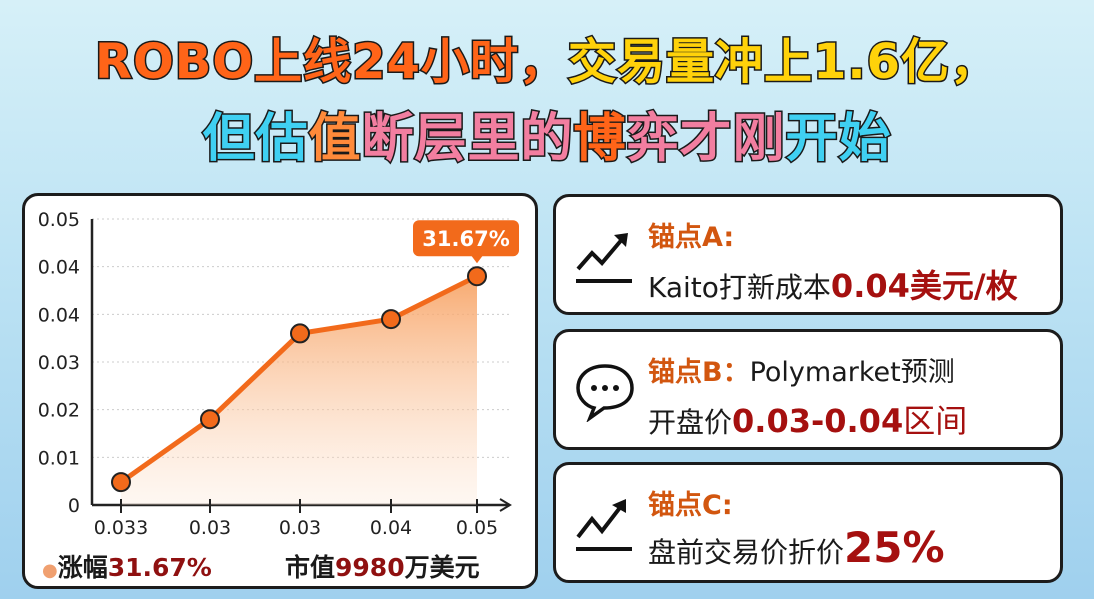  What do you see at coordinates (838, 139) in the screenshot?
I see `title-segment: 开始` at bounding box center [838, 139].